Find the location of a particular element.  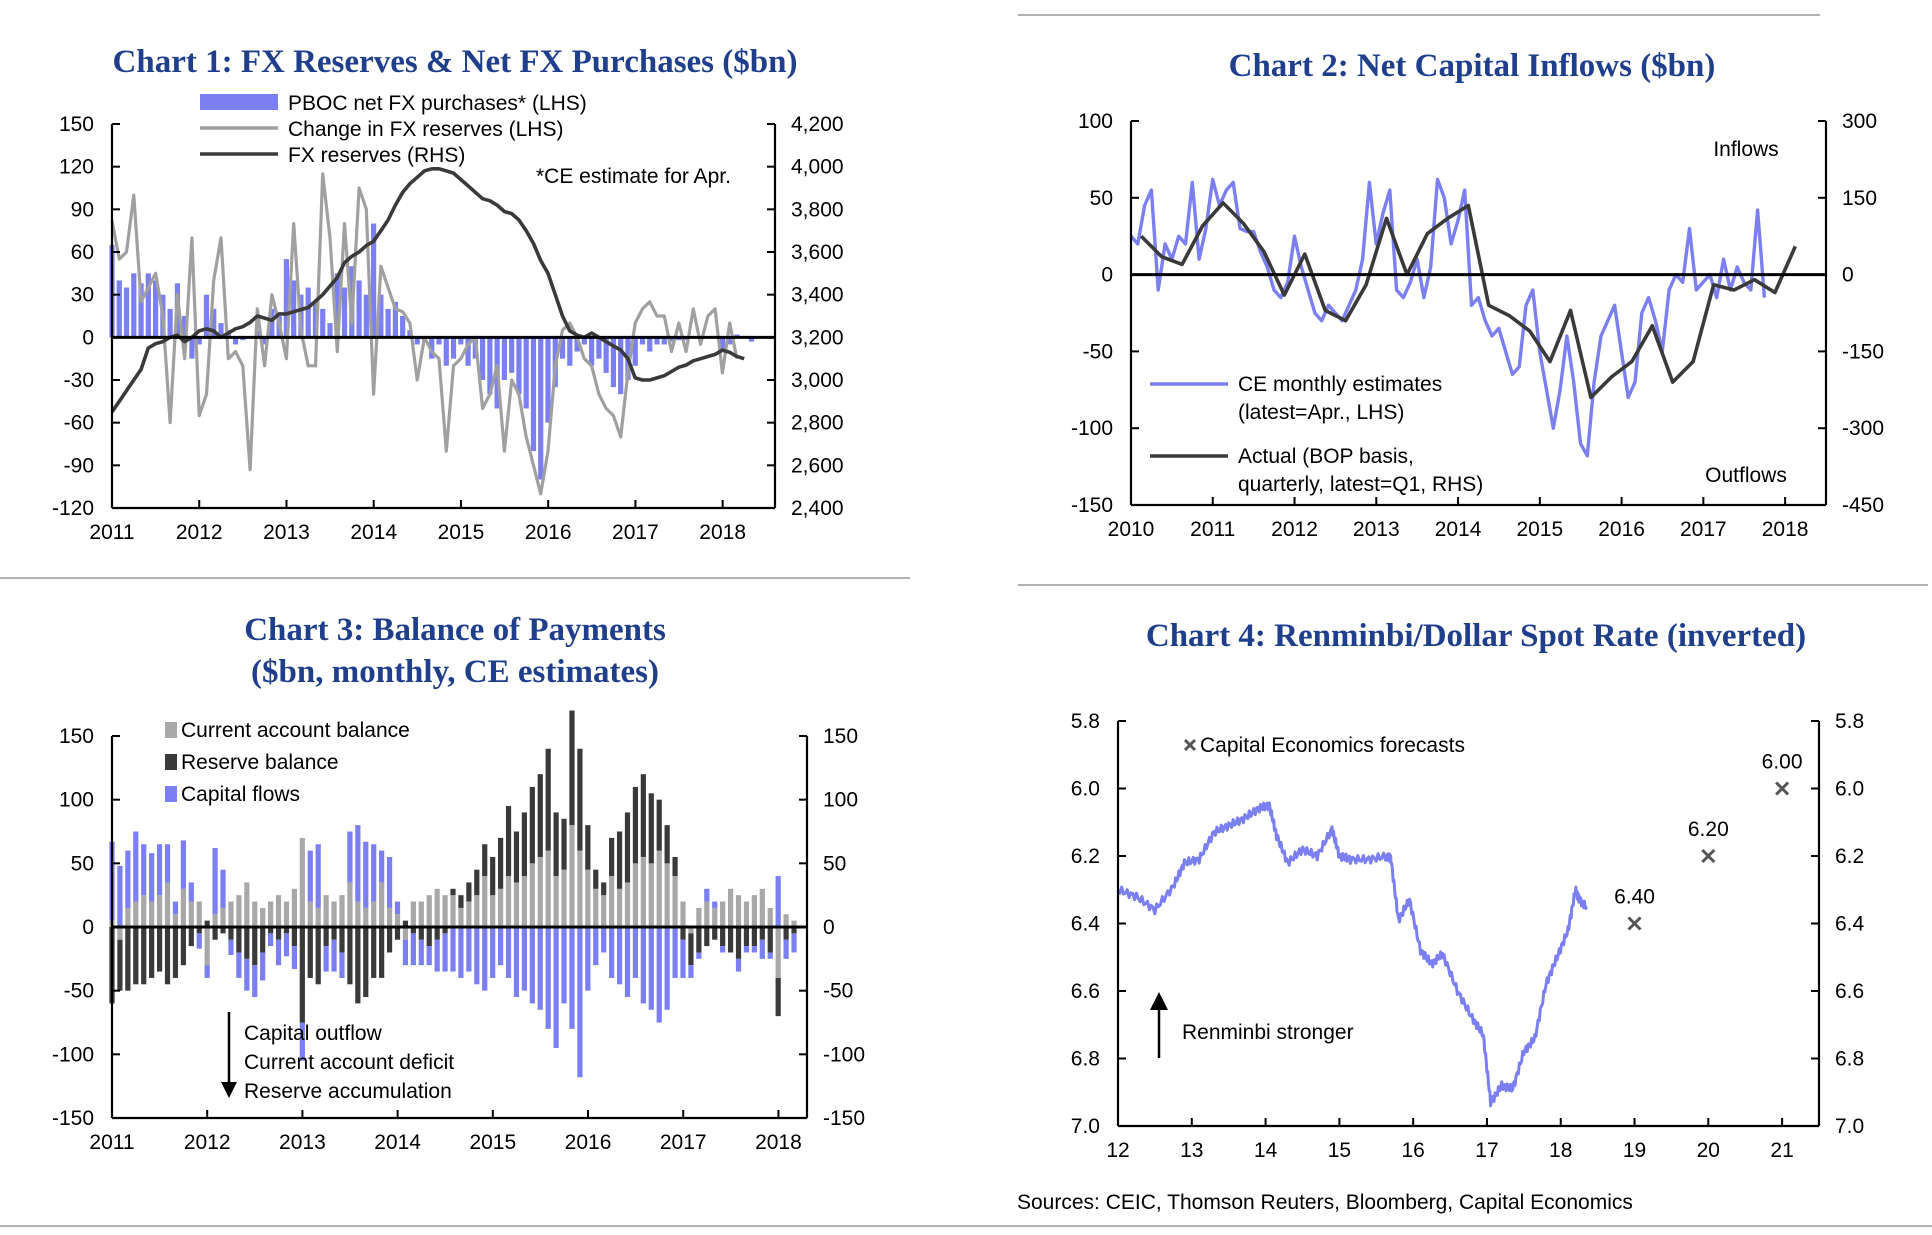

c2-left-tick-label: -100 is located at coordinates (1092, 428).